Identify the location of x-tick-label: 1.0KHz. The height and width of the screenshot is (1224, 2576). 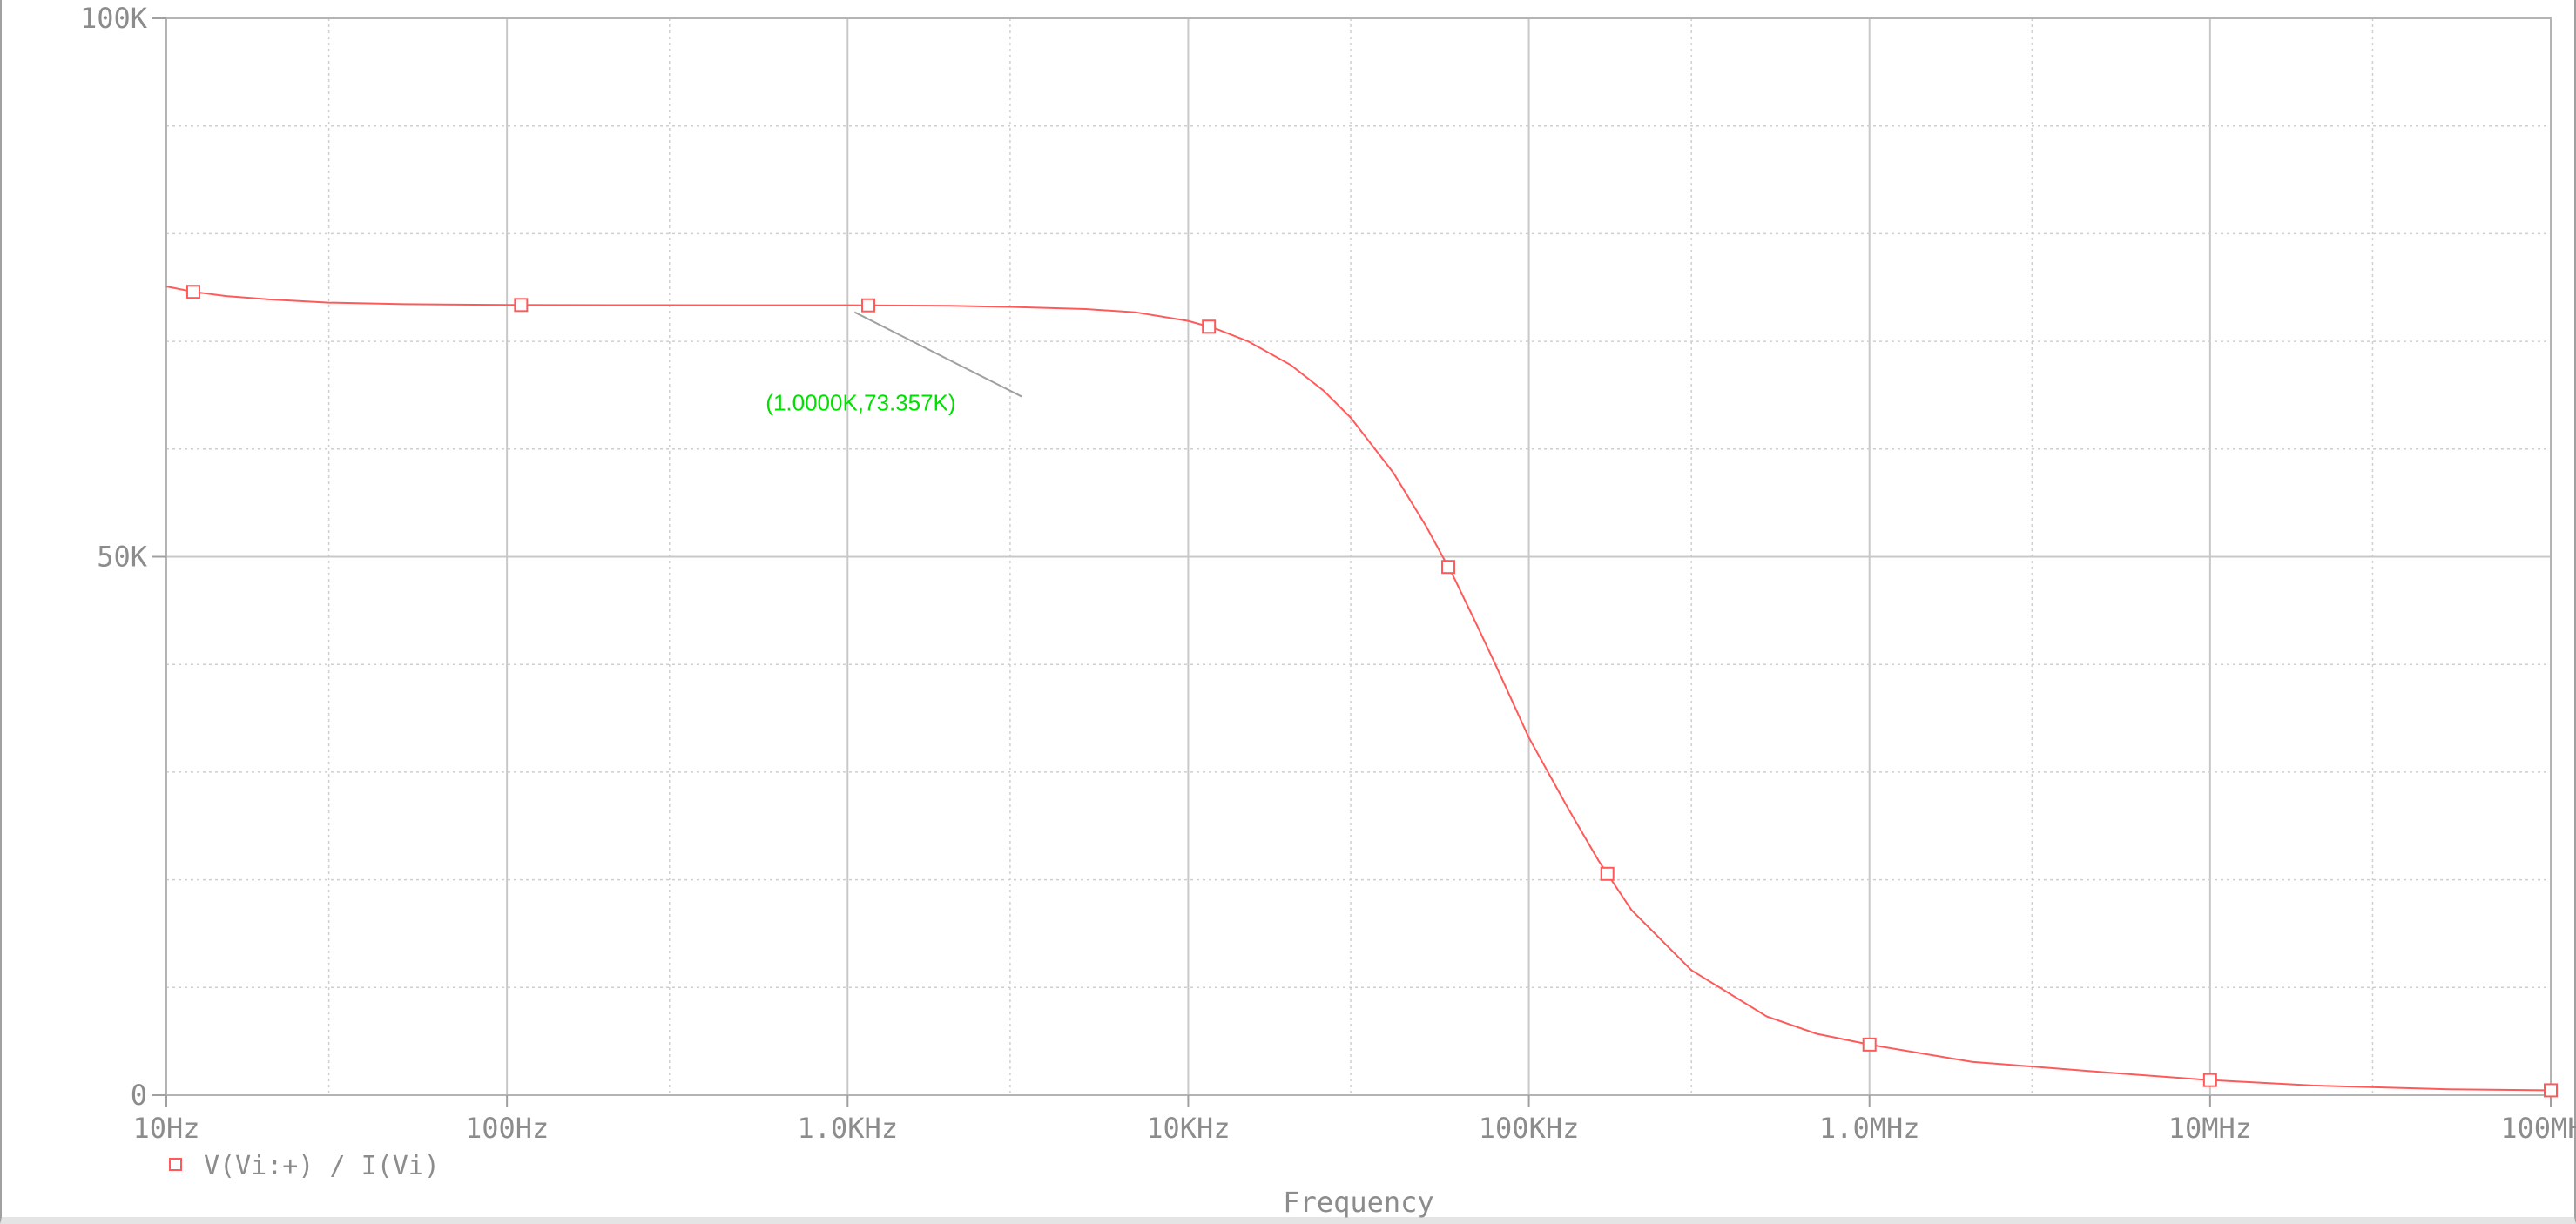
(847, 1128).